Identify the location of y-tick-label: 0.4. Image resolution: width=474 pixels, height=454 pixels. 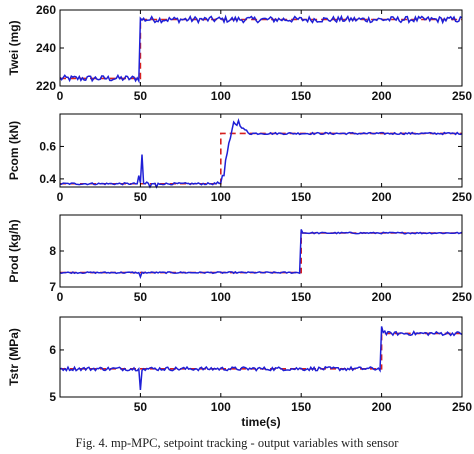
(47, 179).